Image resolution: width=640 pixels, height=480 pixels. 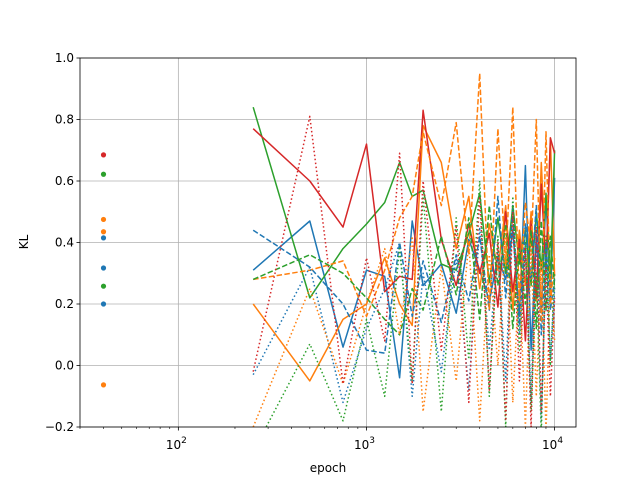 I want to click on points-layer, so click(x=103, y=270).